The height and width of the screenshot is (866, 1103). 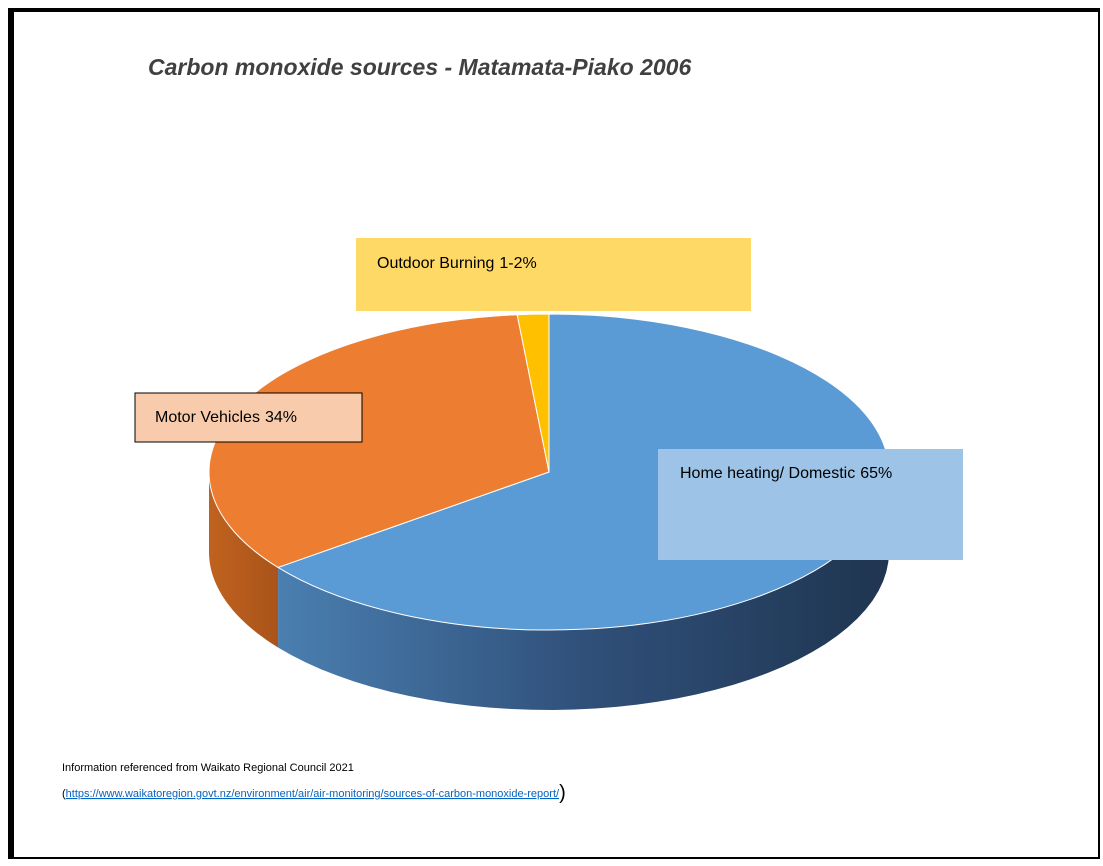 I want to click on label-category: Outdoor Burning, so click(x=435, y=263).